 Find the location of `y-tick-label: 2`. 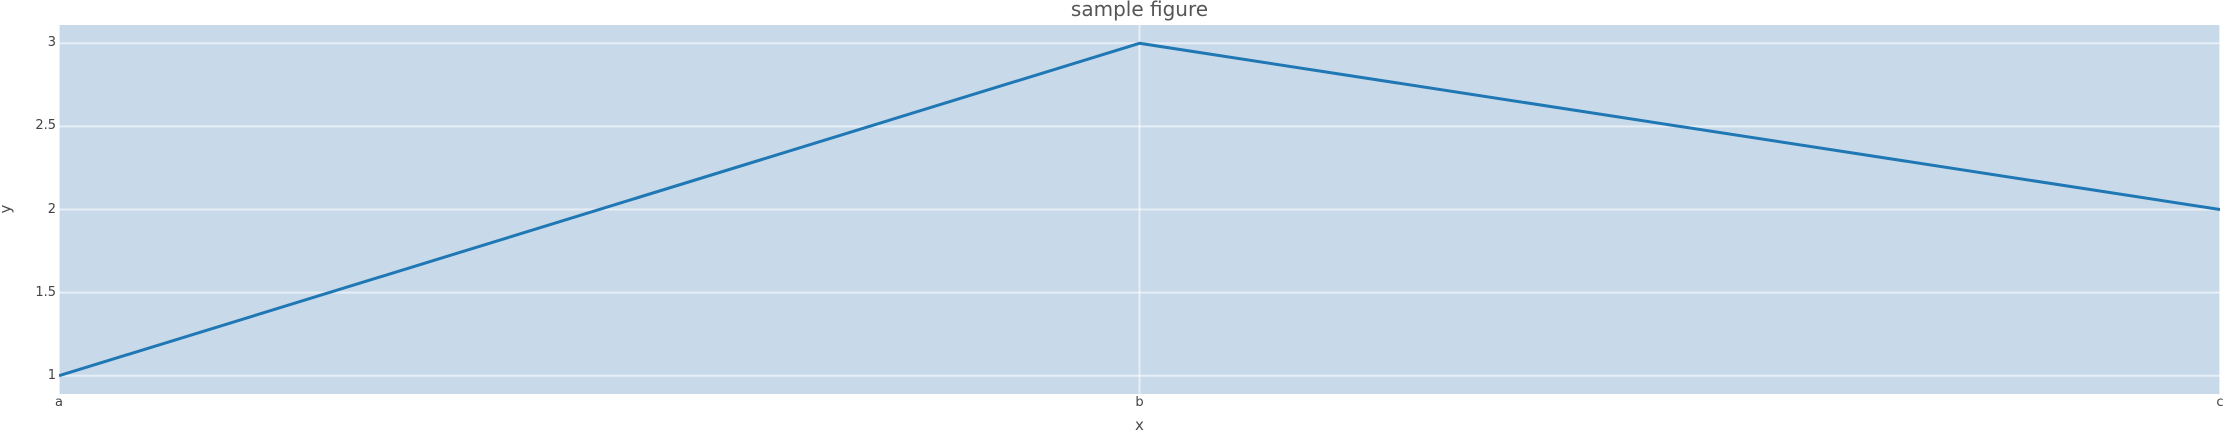

y-tick-label: 2 is located at coordinates (51, 209).